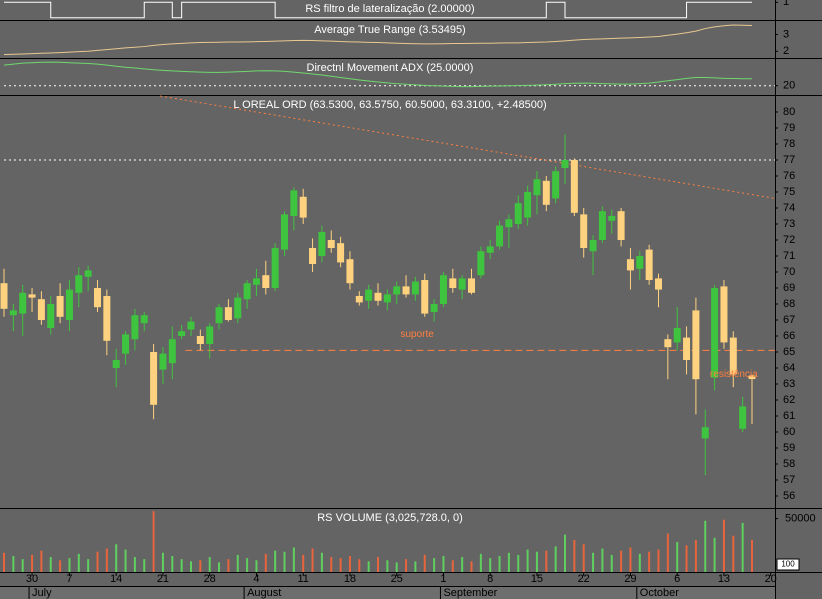  Describe the element at coordinates (789, 448) in the screenshot. I see `y-tick-label: 59` at that location.